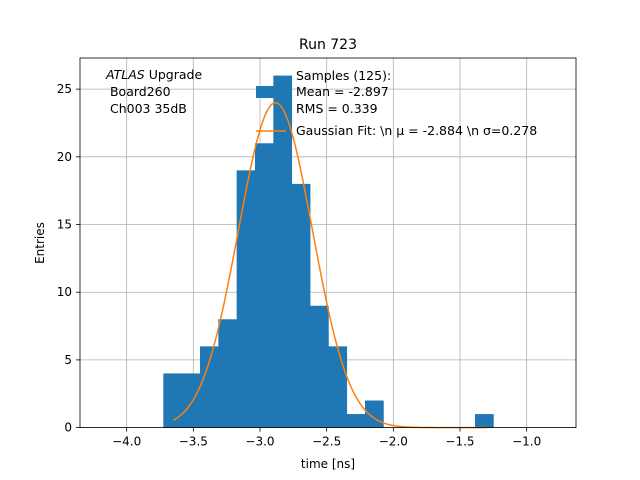  I want to click on legend-samples-swatch, so click(271, 92).